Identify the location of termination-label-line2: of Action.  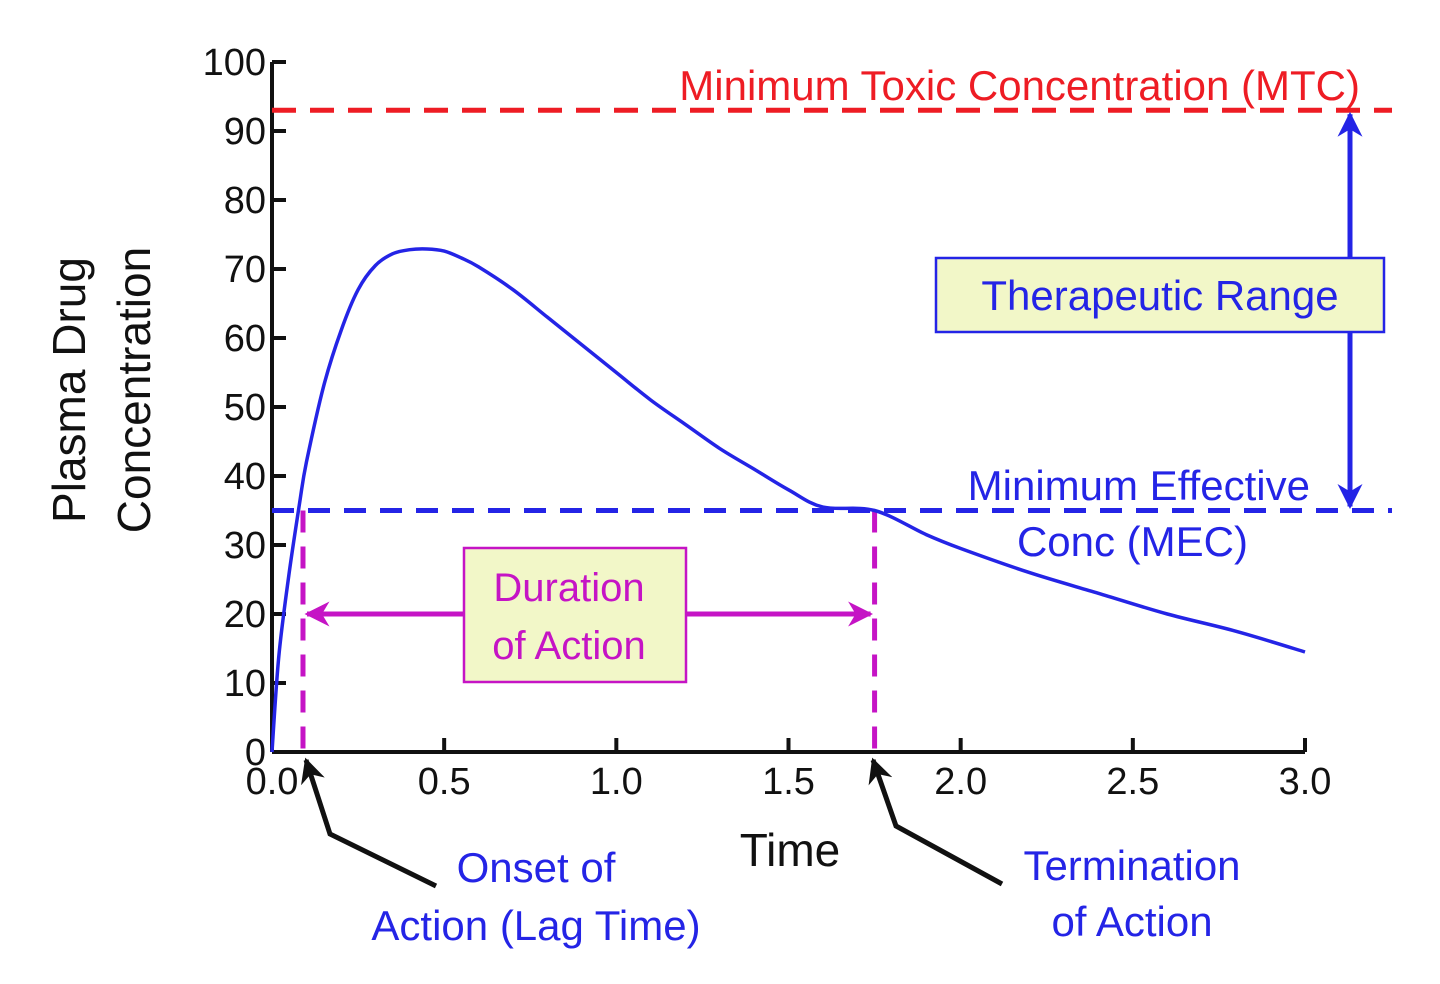
(1131, 921).